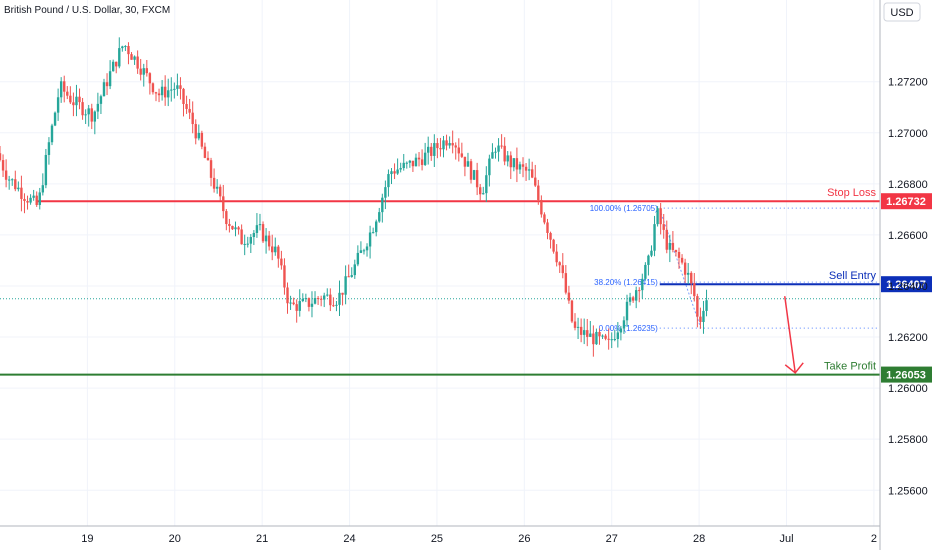  I want to click on y-tick-label: 1.26000, so click(908, 389).